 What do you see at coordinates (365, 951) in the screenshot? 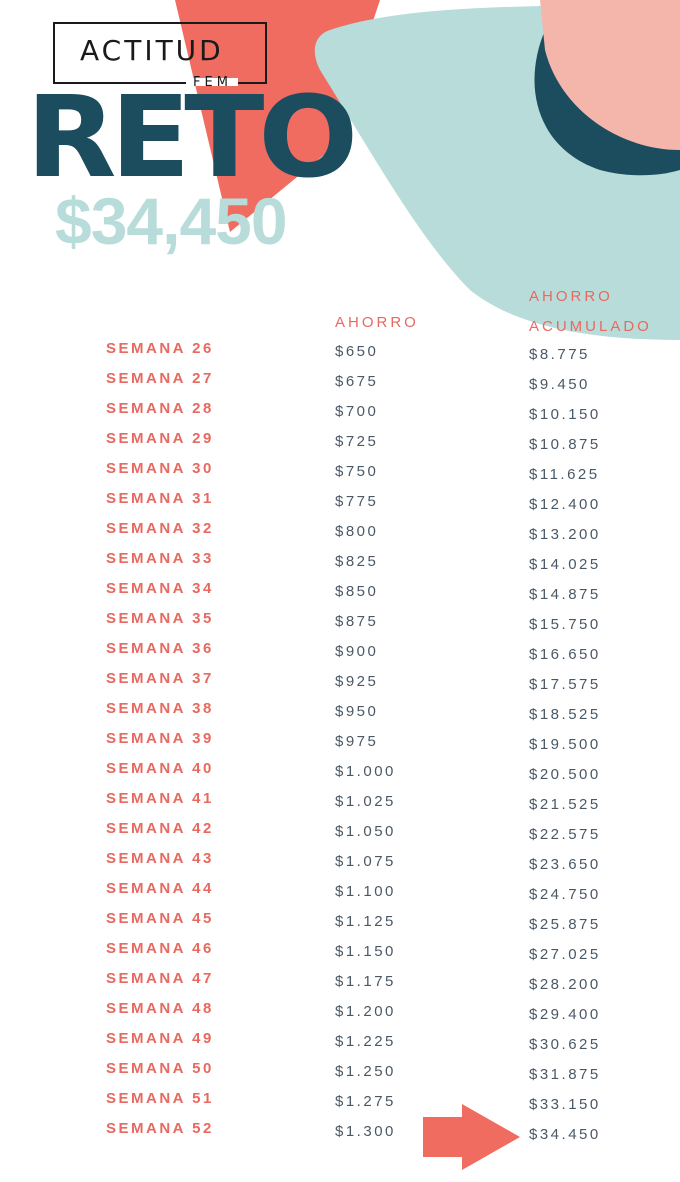
I see `saving-value: $1.150` at bounding box center [365, 951].